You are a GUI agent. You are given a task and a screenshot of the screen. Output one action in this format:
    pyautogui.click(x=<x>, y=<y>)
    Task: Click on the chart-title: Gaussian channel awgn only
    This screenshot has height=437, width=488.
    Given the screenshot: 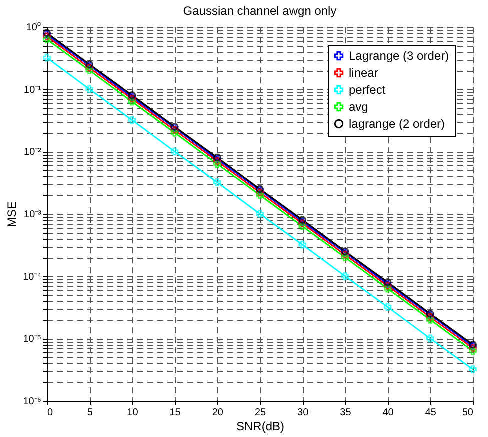 What is the action you would take?
    pyautogui.click(x=260, y=11)
    